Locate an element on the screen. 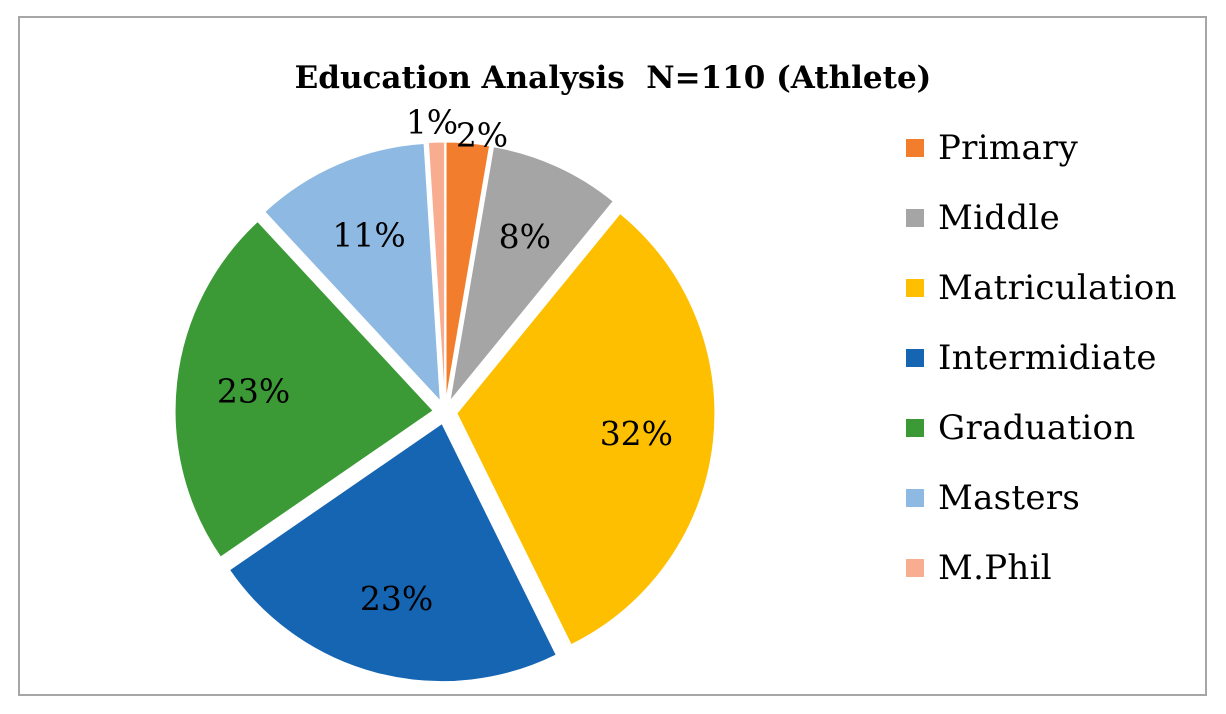 Image resolution: width=1226 pixels, height=714 pixels. pie-slice-primary is located at coordinates (468, 271).